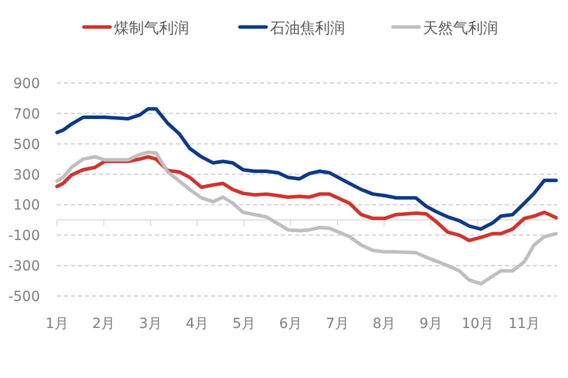 This screenshot has width=568, height=378. I want to click on y-tick-label: 700, so click(26, 114).